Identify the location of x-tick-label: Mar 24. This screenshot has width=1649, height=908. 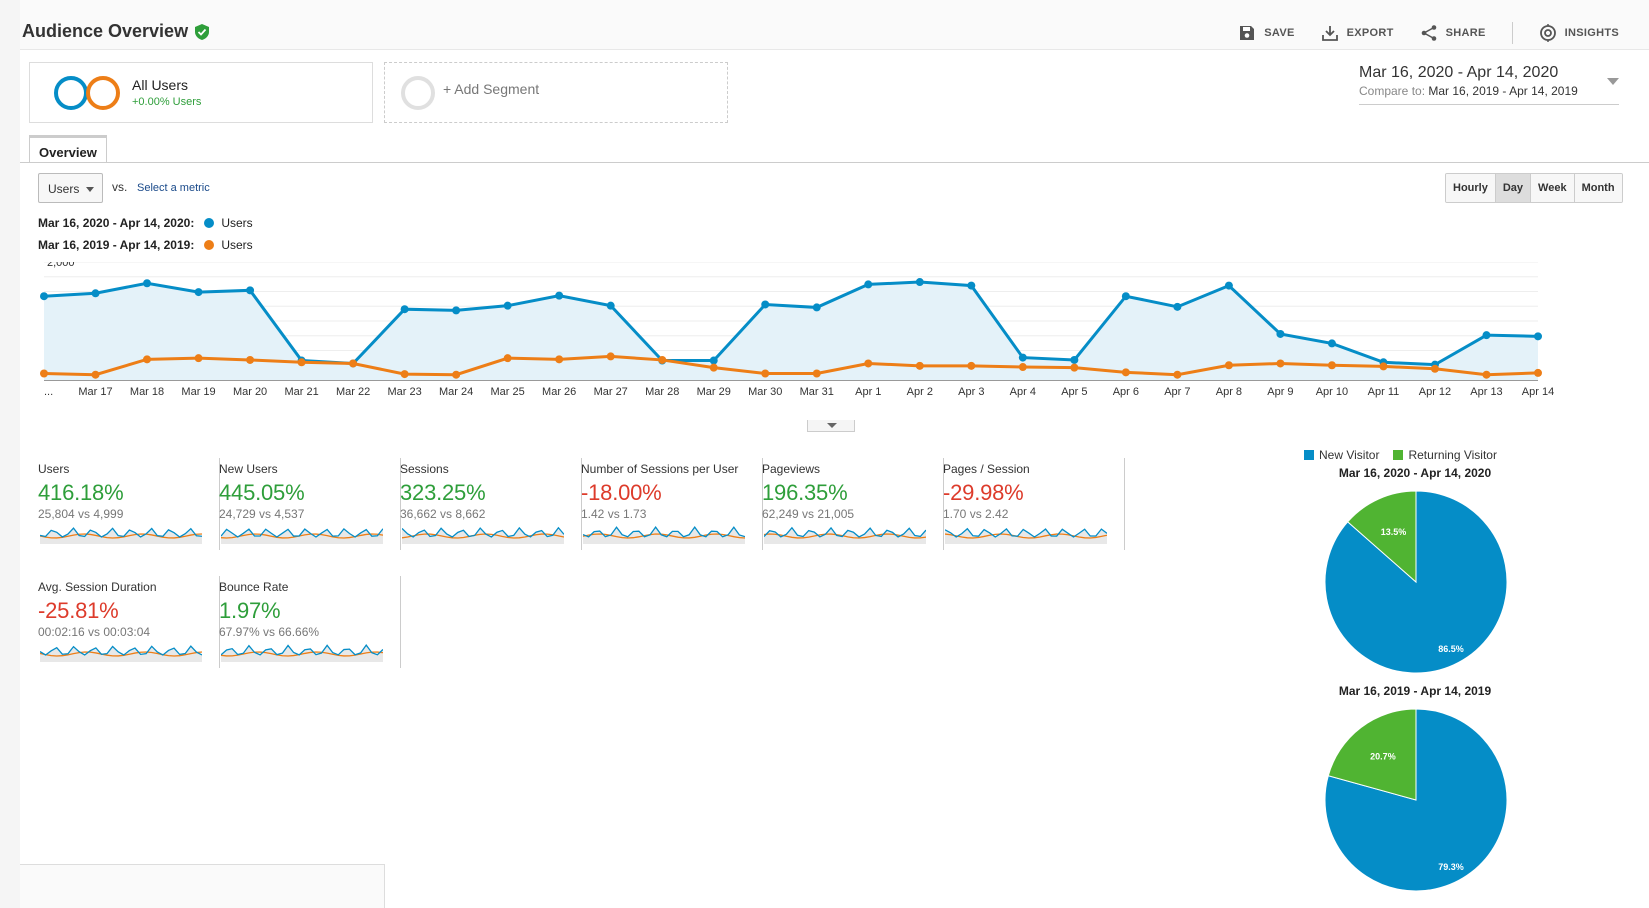
(456, 392).